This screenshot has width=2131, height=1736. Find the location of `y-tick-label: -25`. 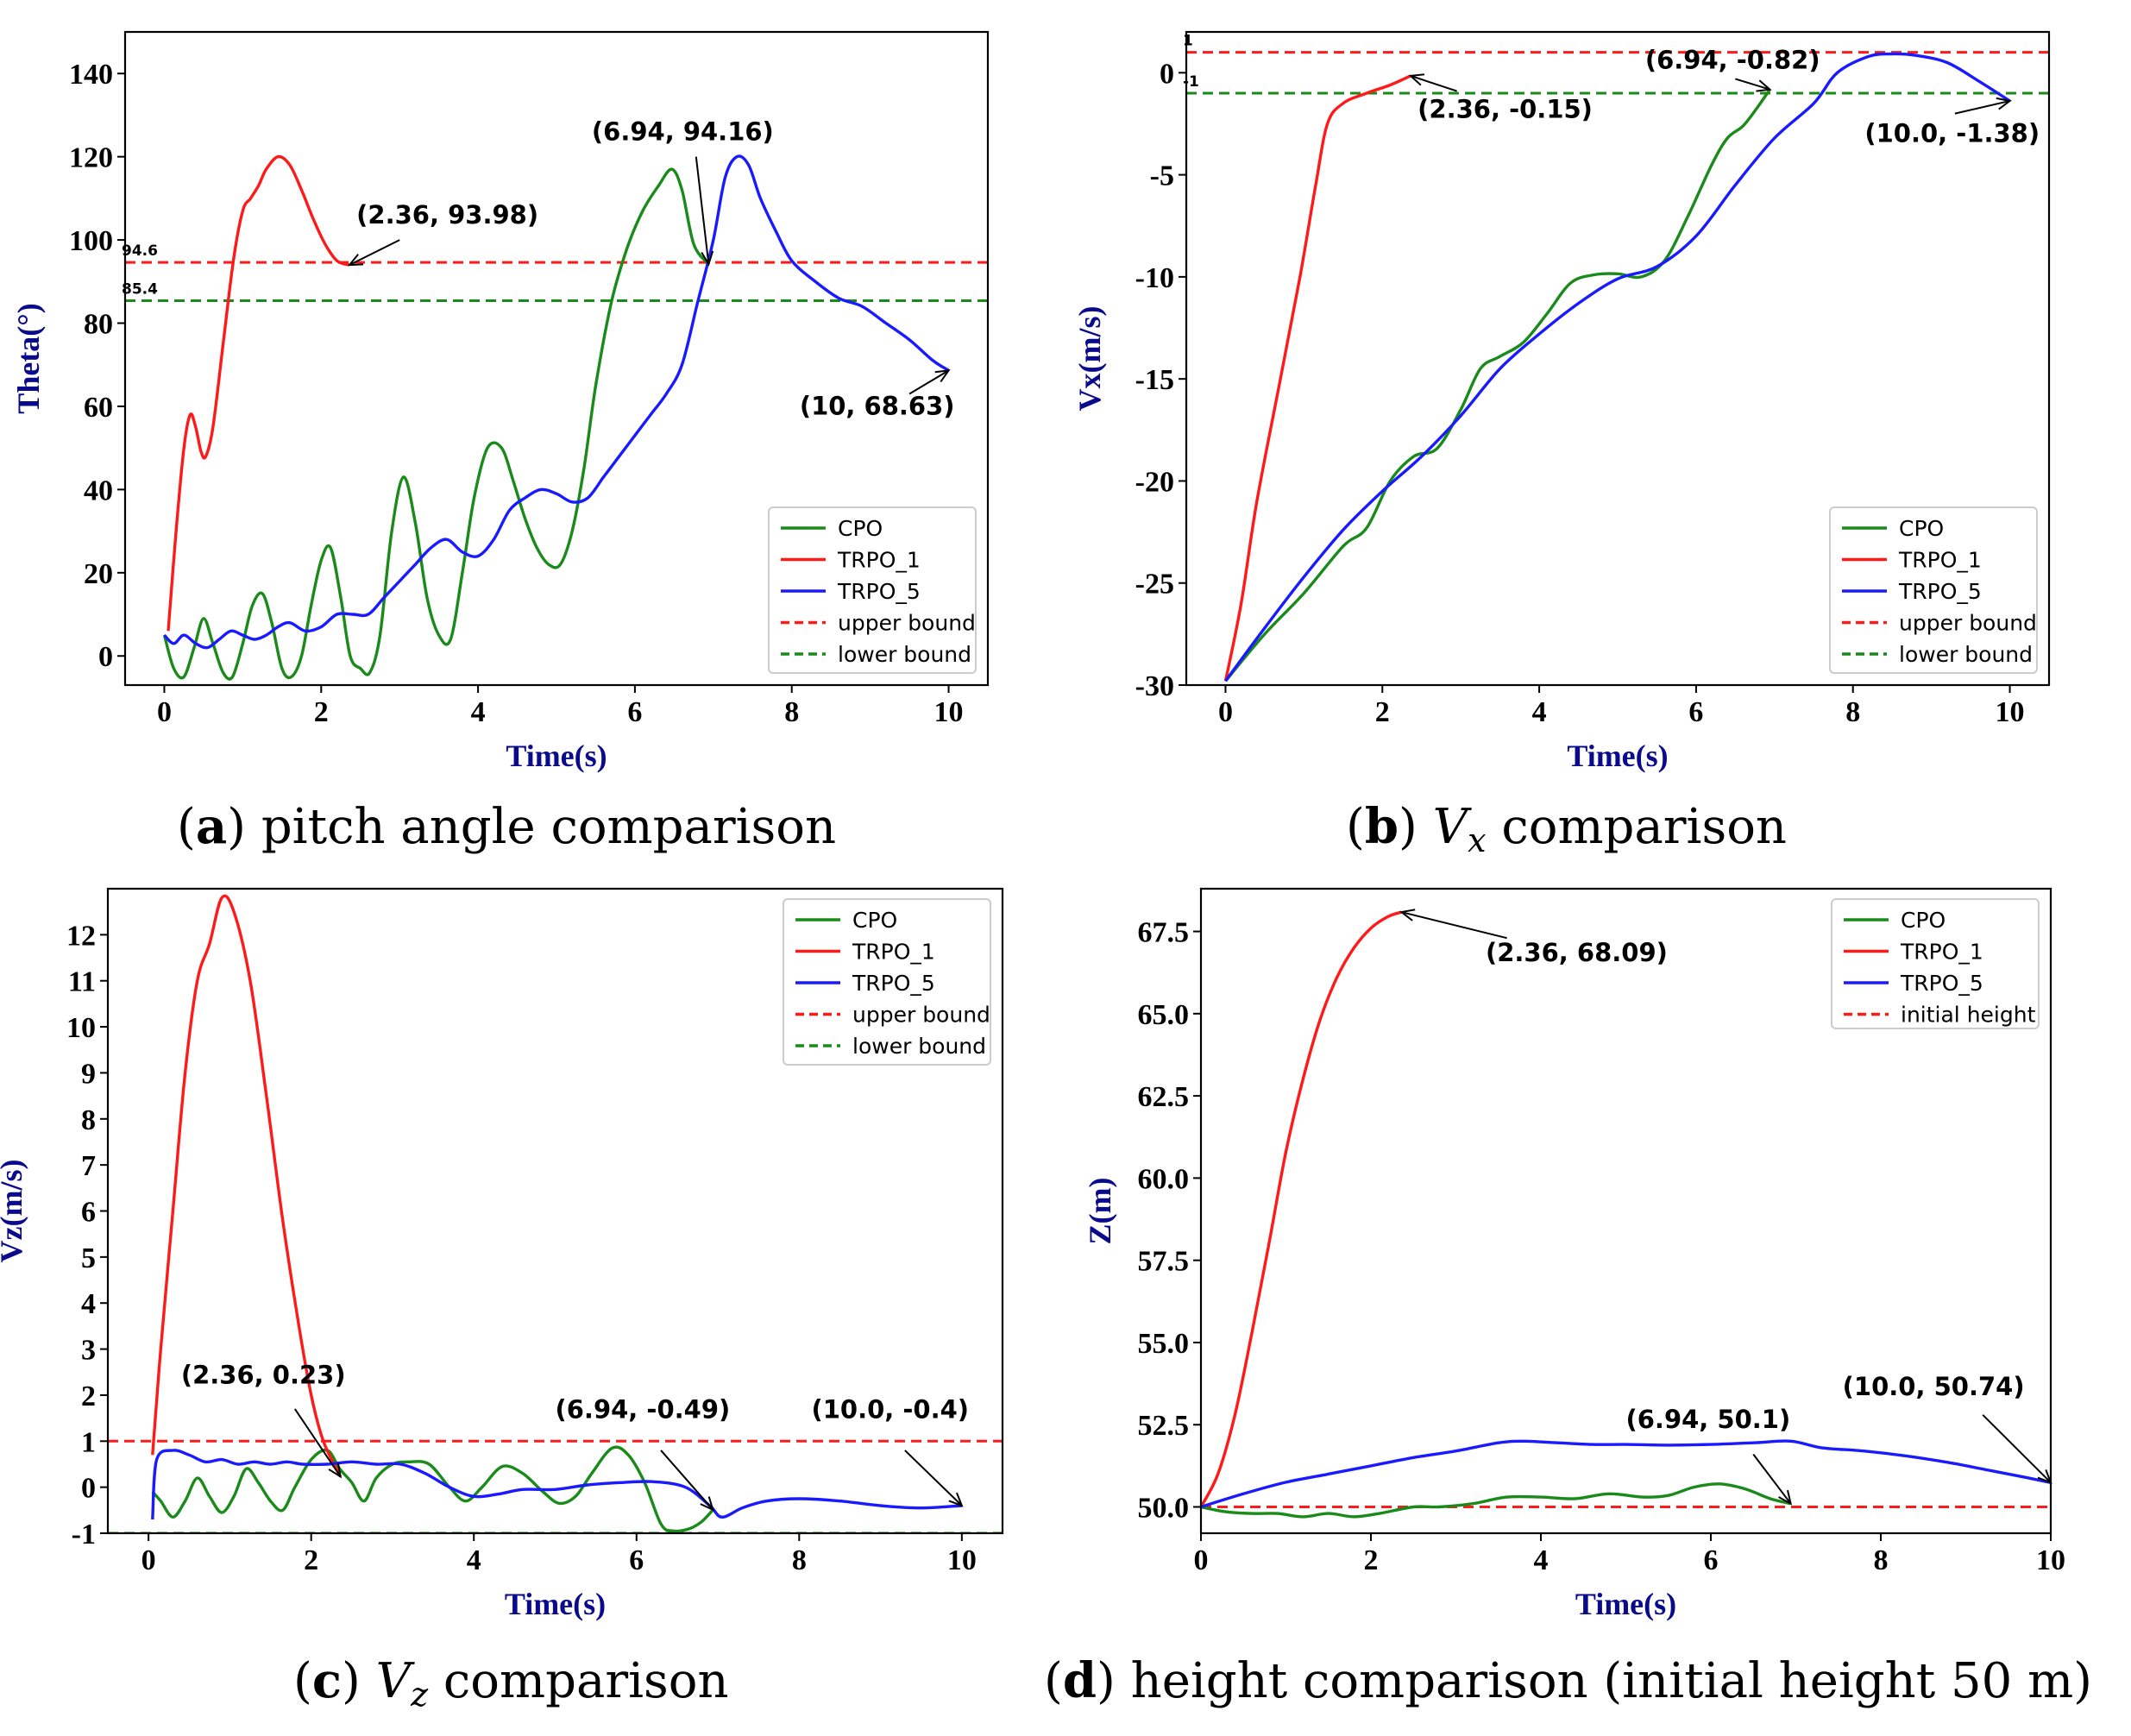

y-tick-label: -25 is located at coordinates (1154, 585).